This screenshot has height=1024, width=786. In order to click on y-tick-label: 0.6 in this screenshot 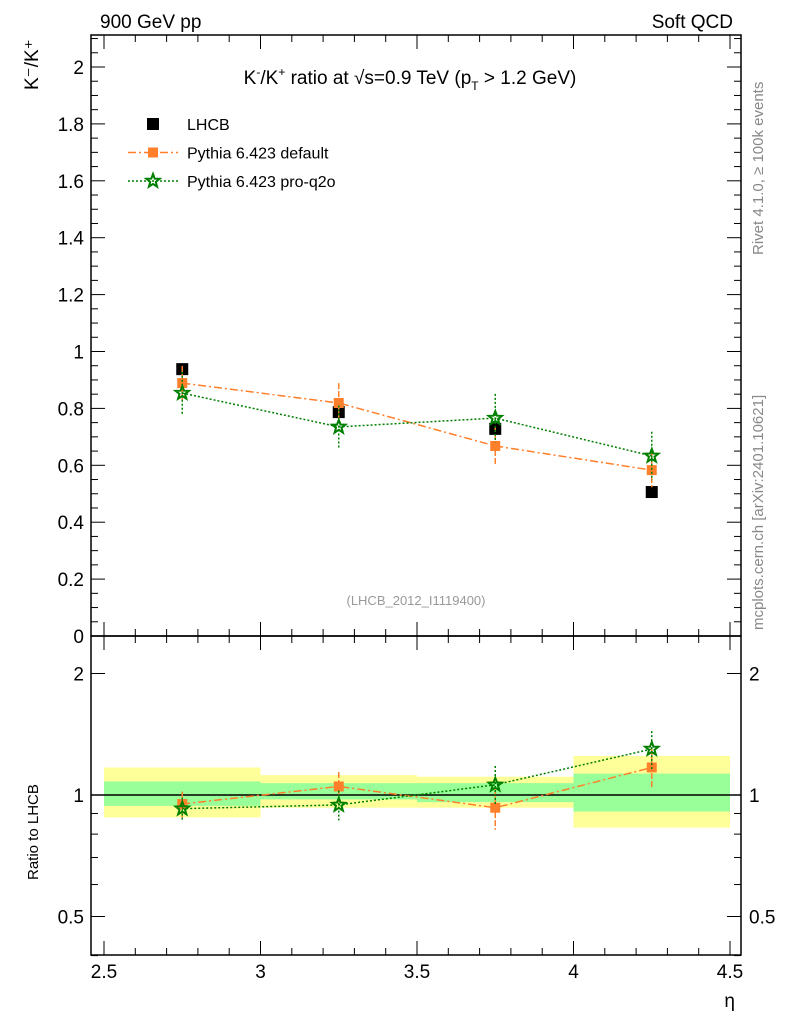, I will do `click(71, 466)`.